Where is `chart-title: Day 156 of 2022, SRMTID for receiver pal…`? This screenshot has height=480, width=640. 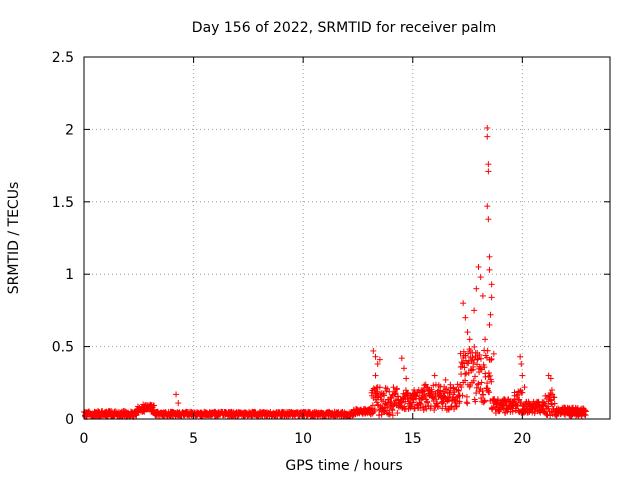
chart-title: Day 156 of 2022, SRMTID for receiver pal… is located at coordinates (344, 28).